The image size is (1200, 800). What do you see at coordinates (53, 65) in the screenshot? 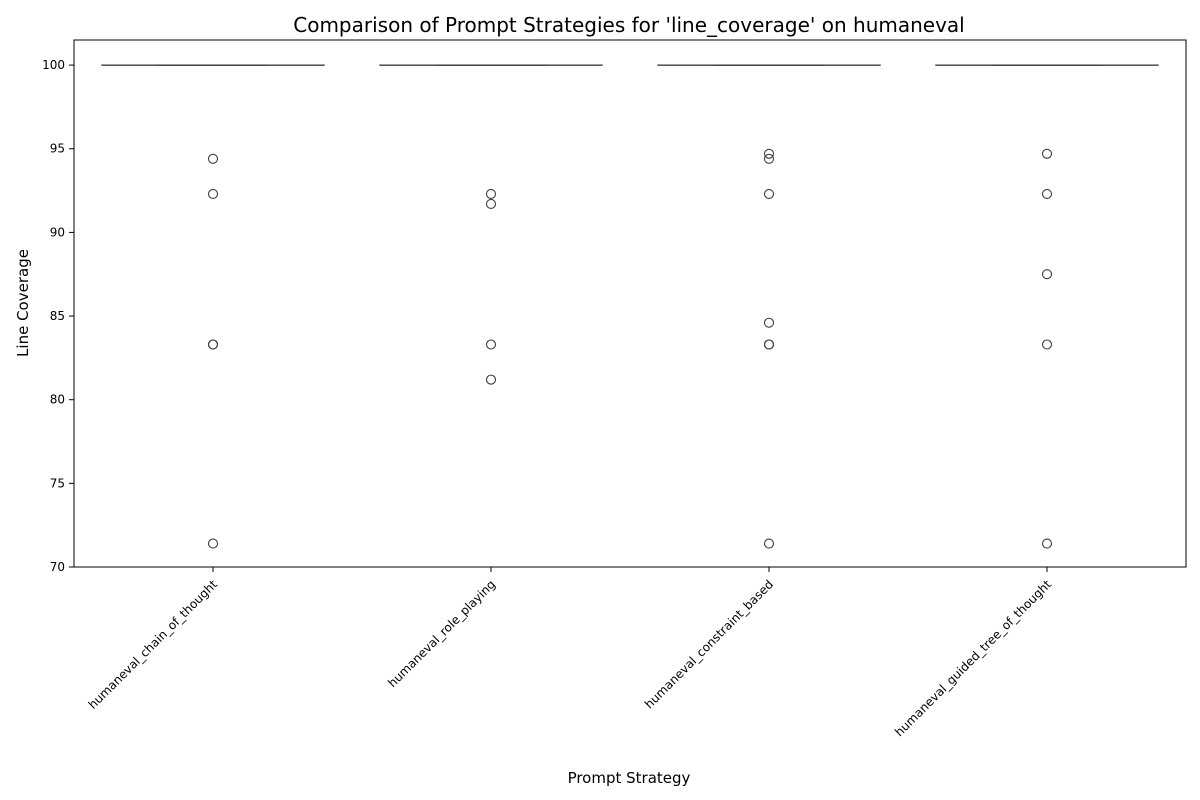
I see `y-tick-label: 100` at bounding box center [53, 65].